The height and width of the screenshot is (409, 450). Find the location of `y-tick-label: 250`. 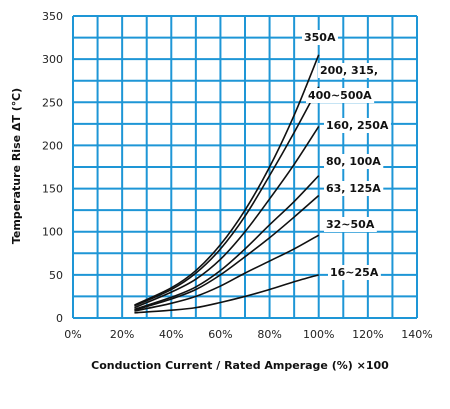

y-tick-label: 250 is located at coordinates (52, 102).